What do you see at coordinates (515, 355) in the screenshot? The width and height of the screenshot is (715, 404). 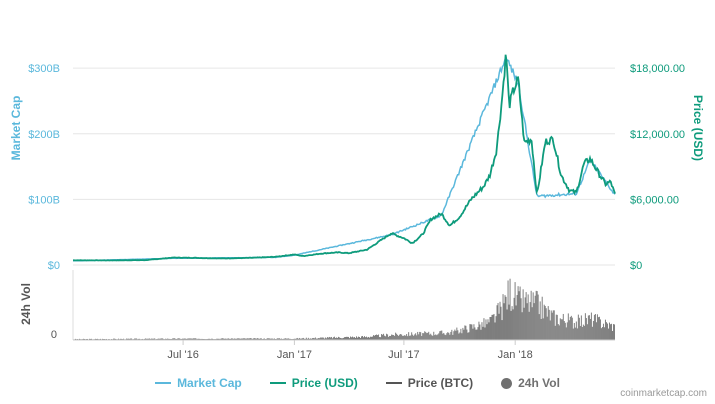 I see `x-axis-tick-label: Jan '18` at bounding box center [515, 355].